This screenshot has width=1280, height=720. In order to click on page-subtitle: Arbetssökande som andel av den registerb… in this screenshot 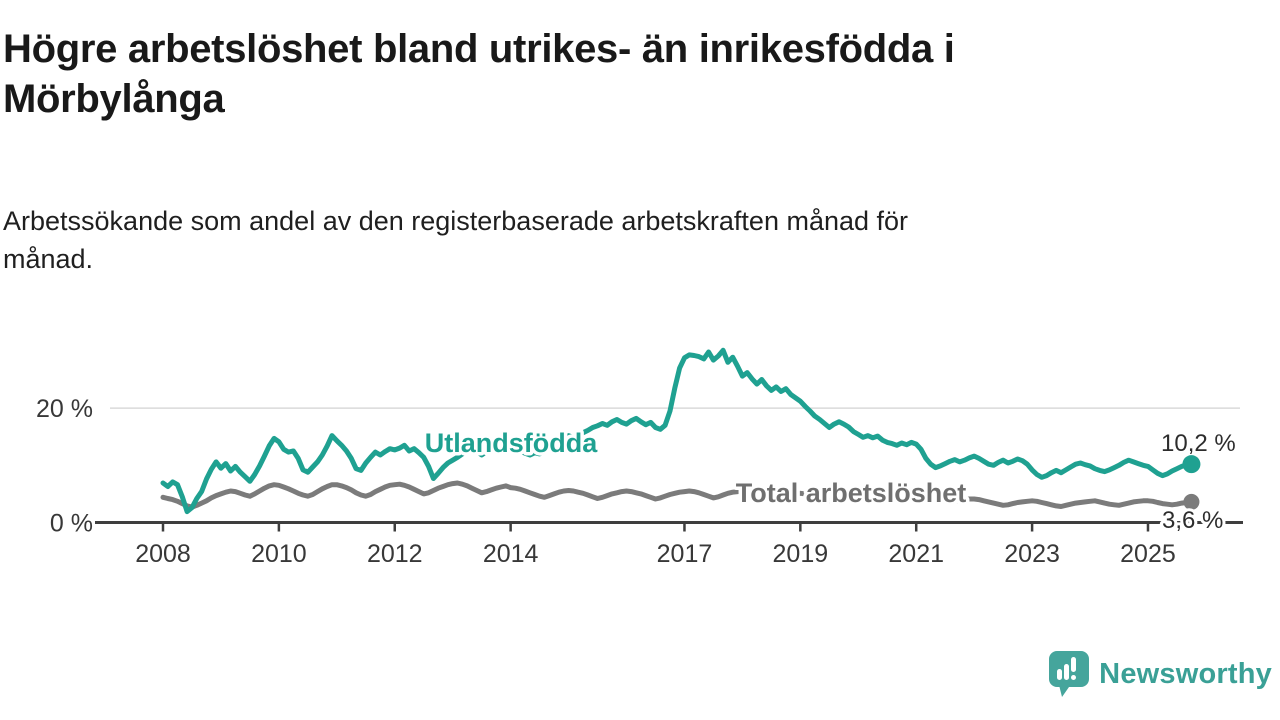, I will do `click(455, 240)`.